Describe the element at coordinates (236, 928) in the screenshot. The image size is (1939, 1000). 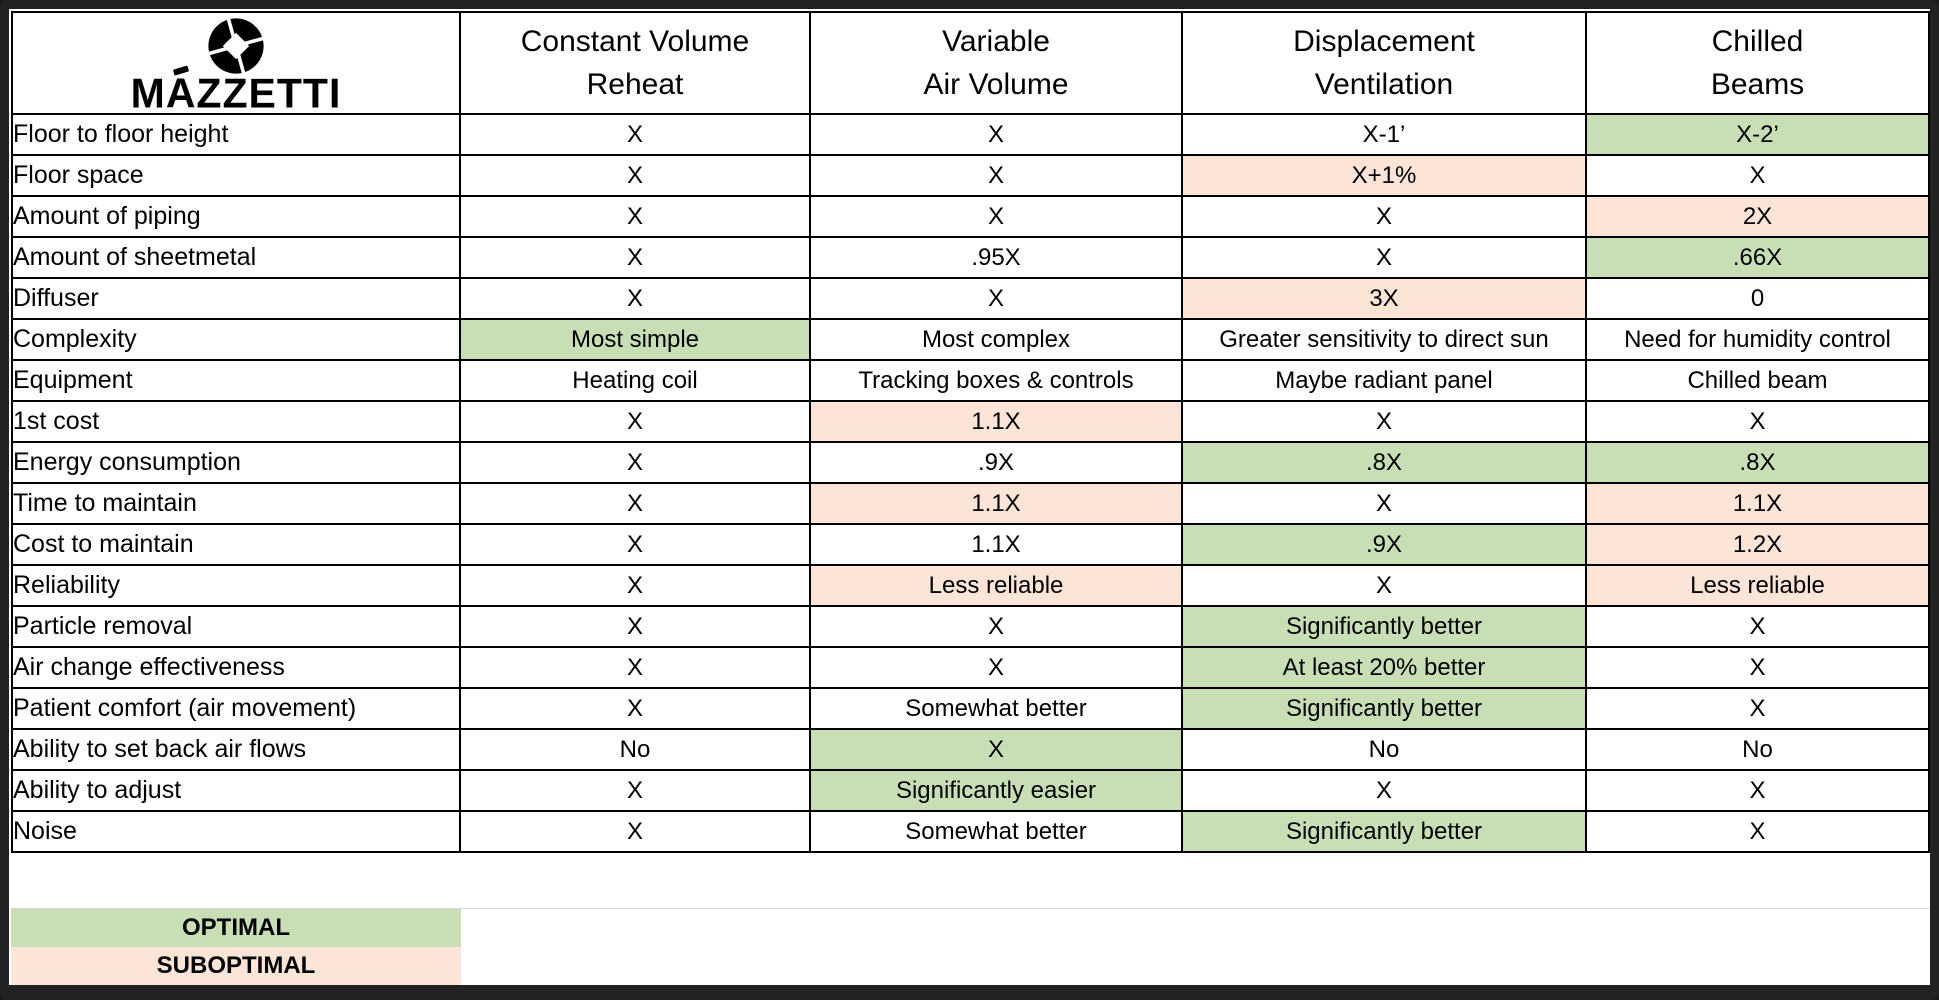
I see `legend-optimal: OPTIMAL` at that location.